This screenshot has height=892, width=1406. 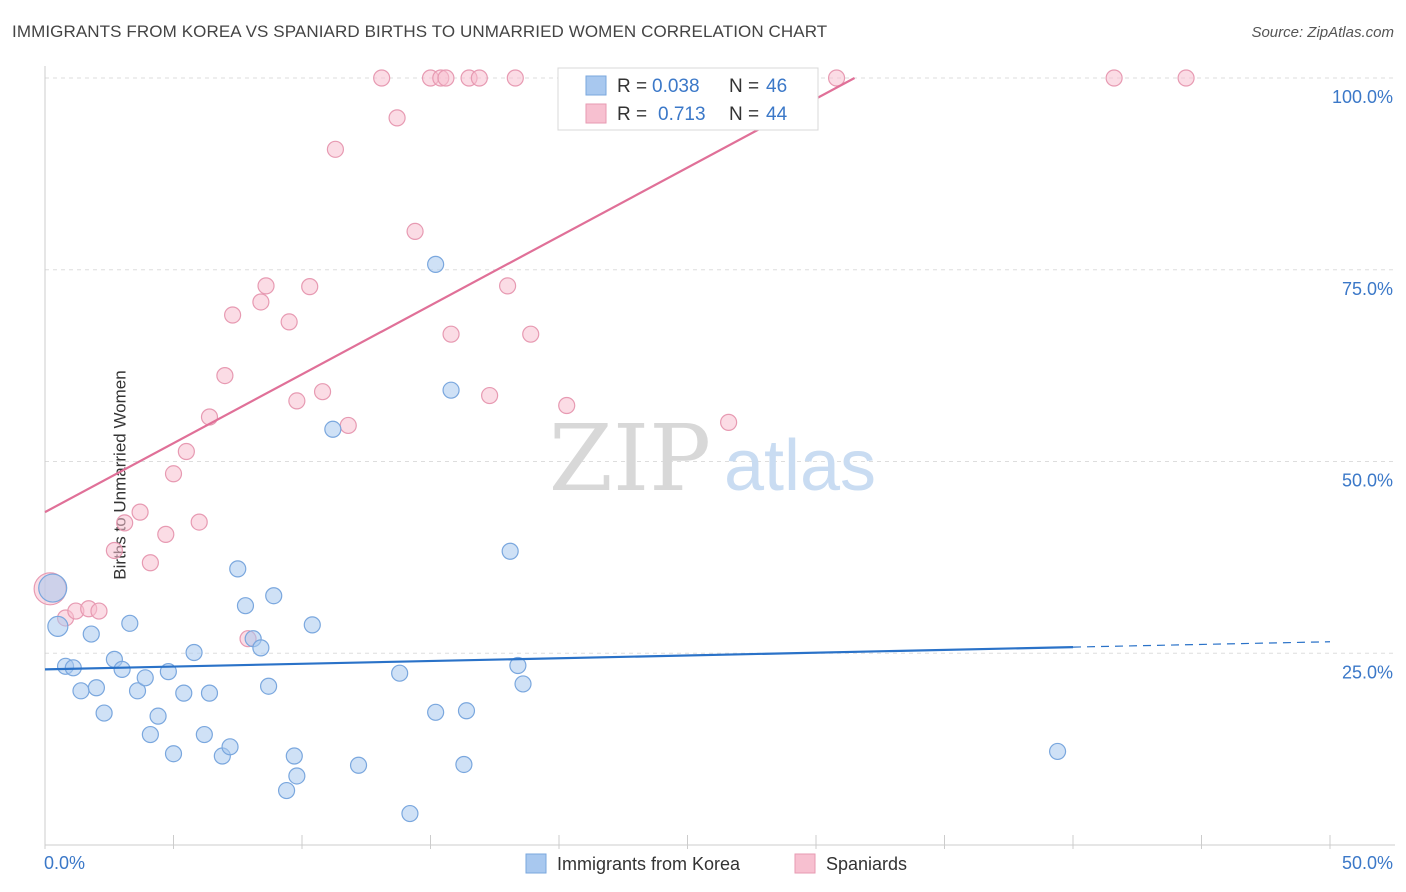 I want to click on stats-n-label-korea: N =, so click(x=744, y=86).